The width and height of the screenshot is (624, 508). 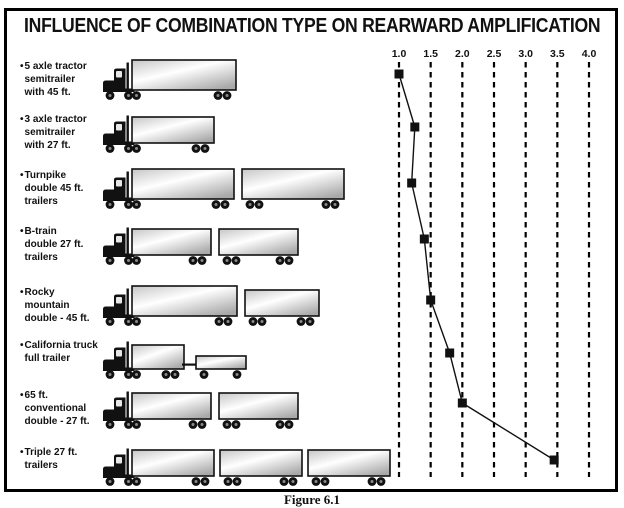 I want to click on combination-row-6: • California truck full trailer, so click(x=312, y=362).